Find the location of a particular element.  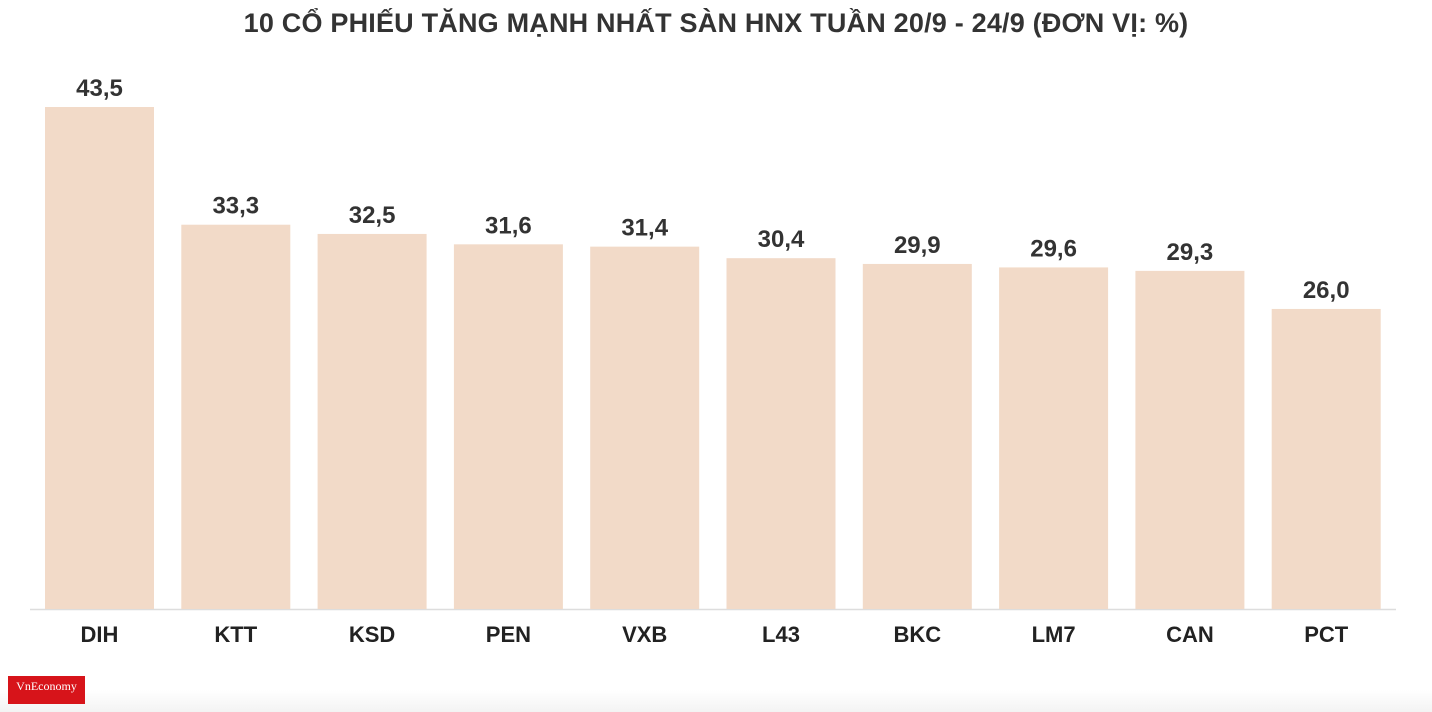

category-label-ktt: KTT is located at coordinates (235, 634).